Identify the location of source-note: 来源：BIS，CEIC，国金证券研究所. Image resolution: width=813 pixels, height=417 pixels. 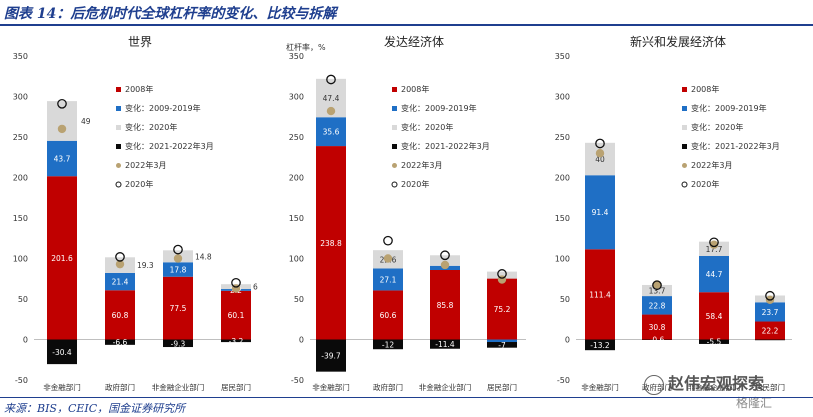
(95, 408).